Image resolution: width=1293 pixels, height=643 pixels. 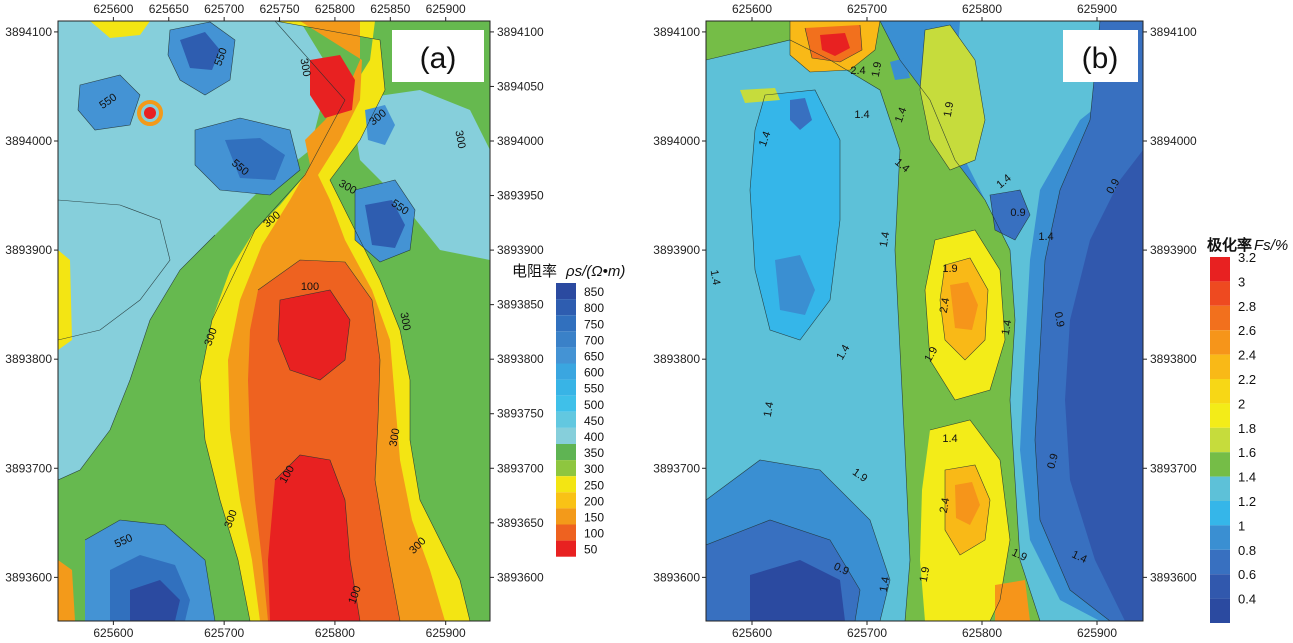 I want to click on legend-level-label: 3.2, so click(x=1247, y=257).